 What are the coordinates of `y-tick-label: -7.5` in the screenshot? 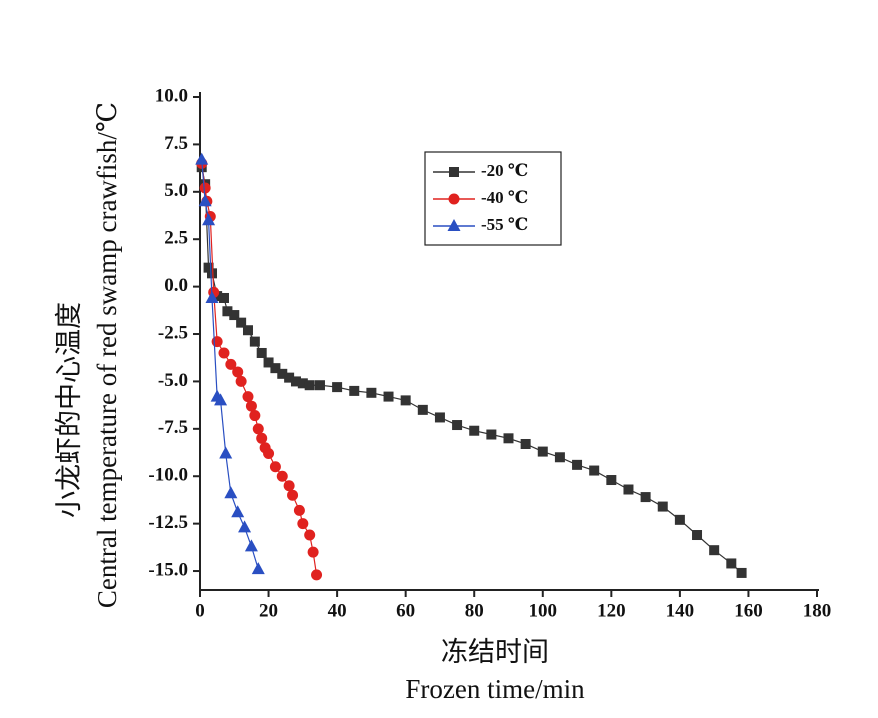 It's located at (173, 427).